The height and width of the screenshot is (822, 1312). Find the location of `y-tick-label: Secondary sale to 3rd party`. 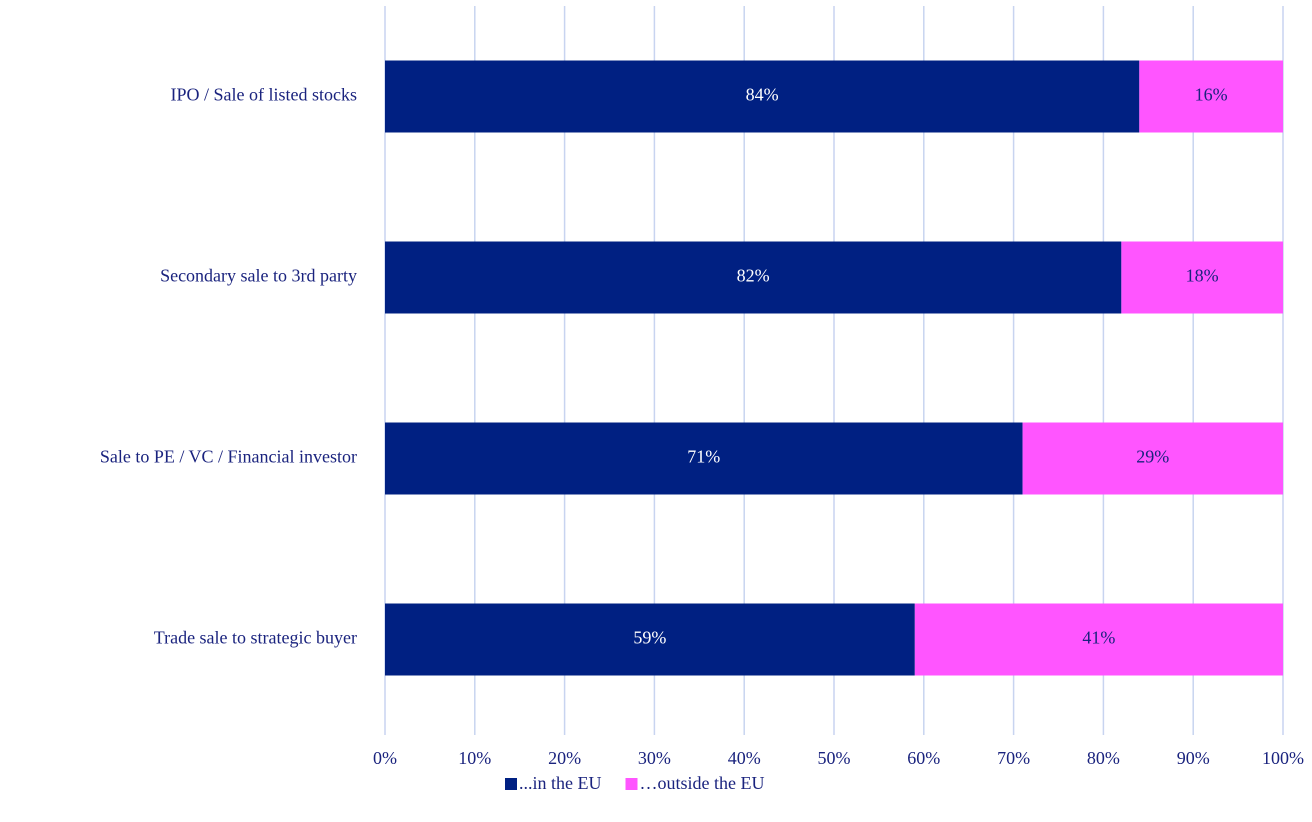

y-tick-label: Secondary sale to 3rd party is located at coordinates (258, 276).